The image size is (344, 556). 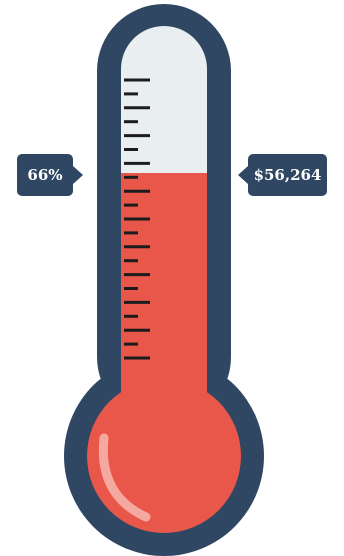 I want to click on thermometer-bulb, so click(x=164, y=456).